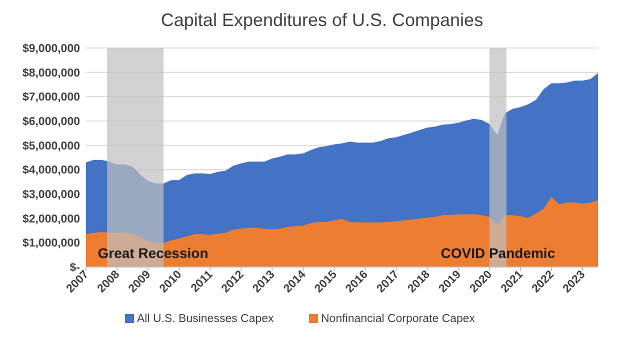 This screenshot has width=624, height=342. Describe the element at coordinates (51, 219) in the screenshot. I see `y-tick-label: $2,000,000` at that location.